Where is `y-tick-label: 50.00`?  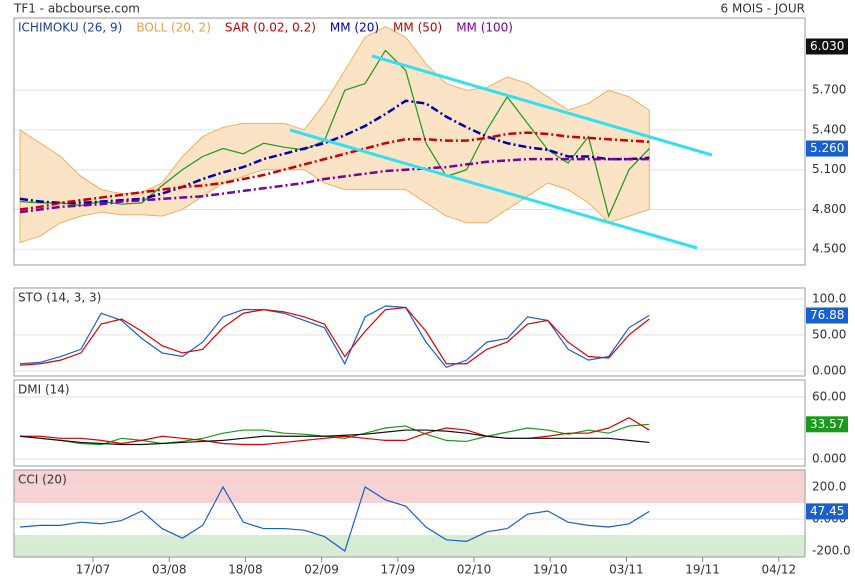
y-tick-label: 50.00 is located at coordinates (829, 334).